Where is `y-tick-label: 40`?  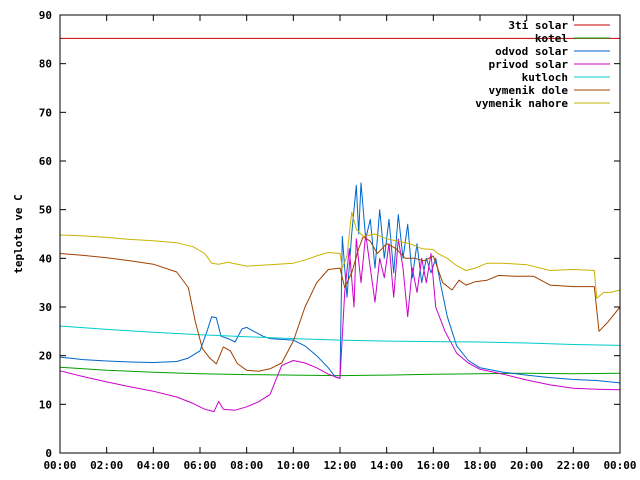 y-tick-label: 40 is located at coordinates (45, 258).